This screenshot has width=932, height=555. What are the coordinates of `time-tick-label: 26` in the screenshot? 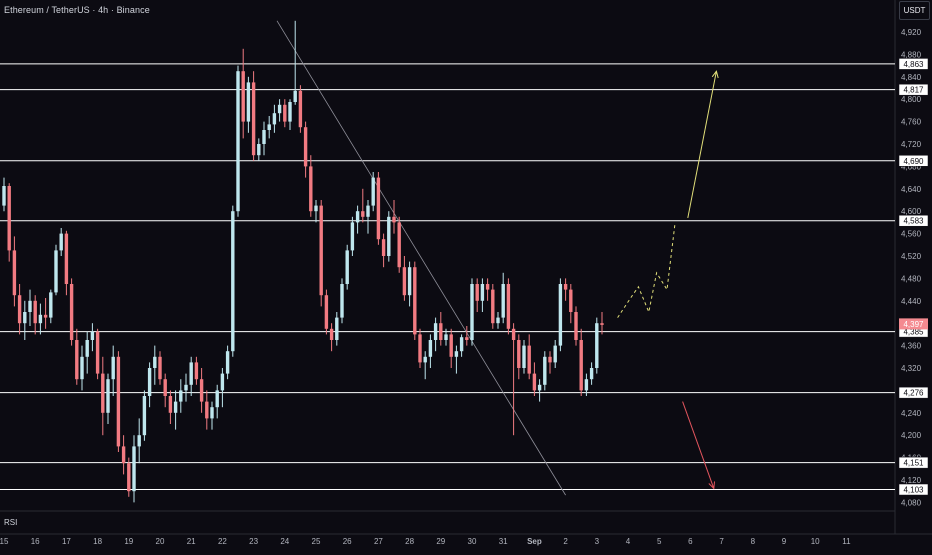 It's located at (347, 541).